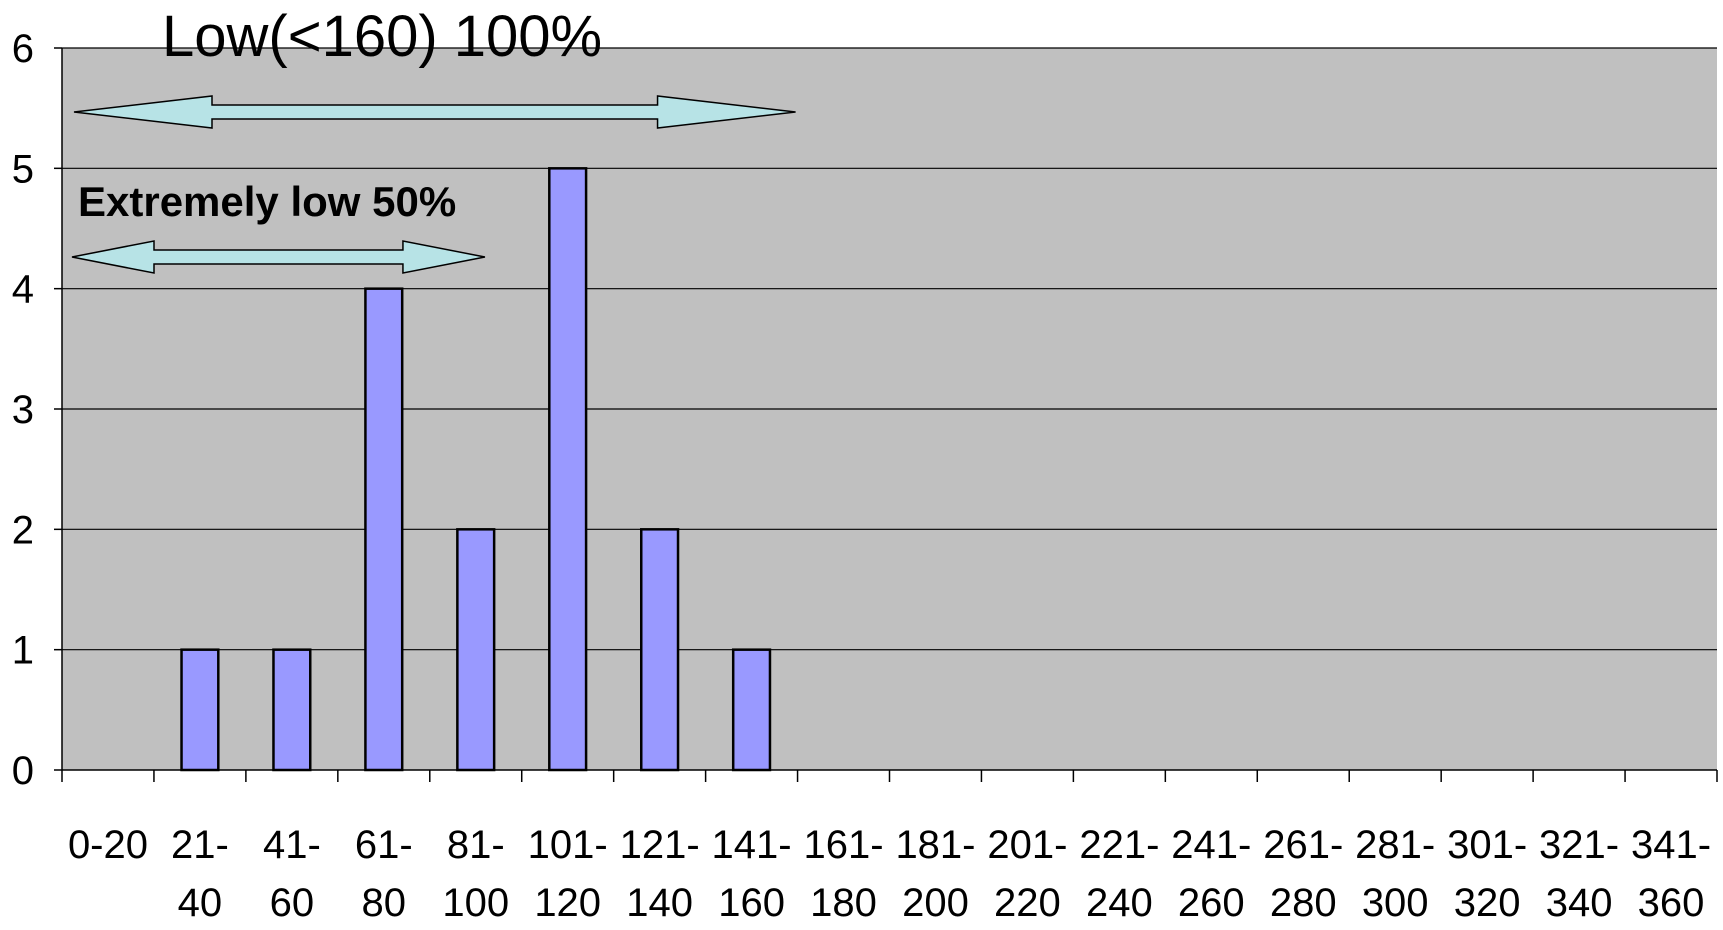  I want to click on x-tick-label: 321-340, so click(1579, 874).